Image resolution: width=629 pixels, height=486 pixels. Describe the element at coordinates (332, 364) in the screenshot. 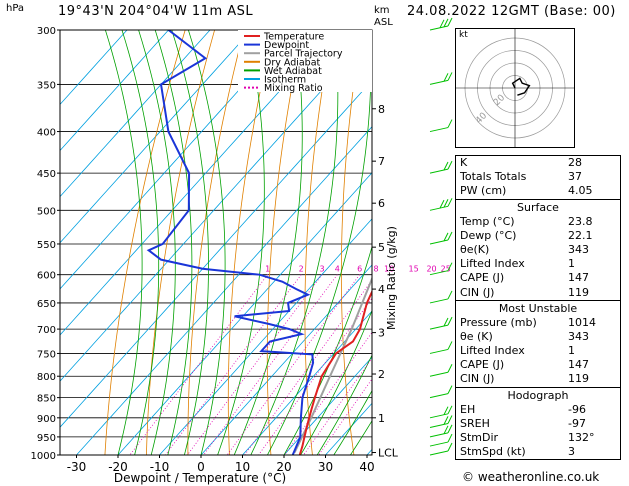

I see `parcel-trajectory-line` at that location.